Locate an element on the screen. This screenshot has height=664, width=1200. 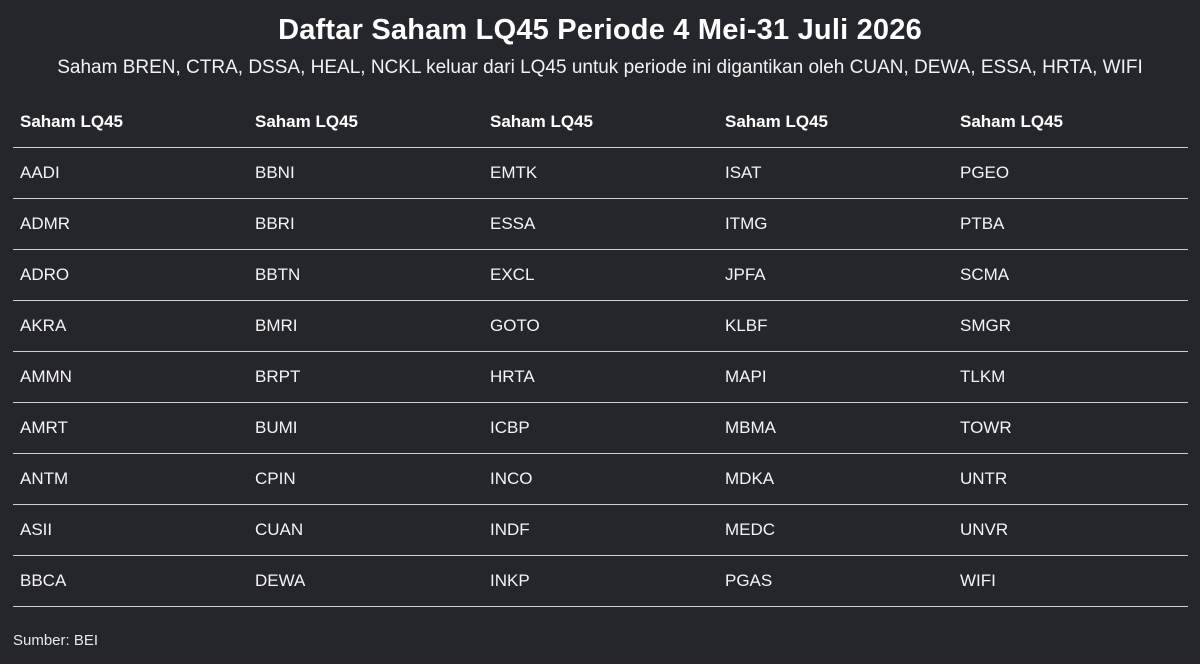
stock-ticker-cell: UNTR is located at coordinates (984, 478).